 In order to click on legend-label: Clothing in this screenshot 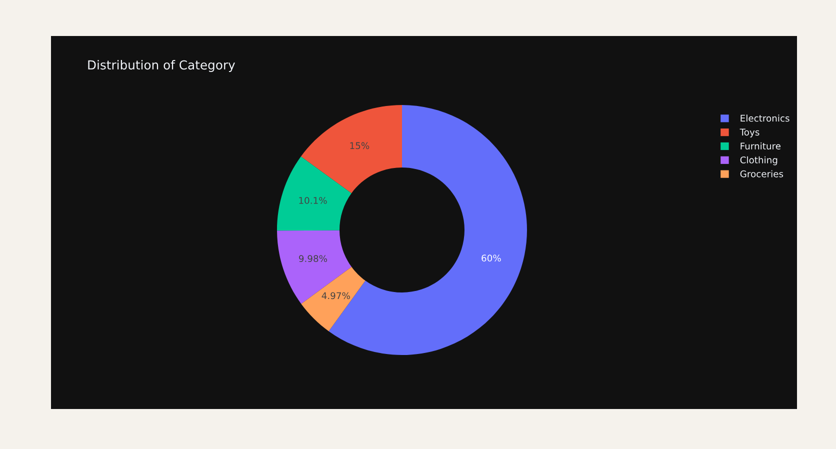, I will do `click(759, 161)`.